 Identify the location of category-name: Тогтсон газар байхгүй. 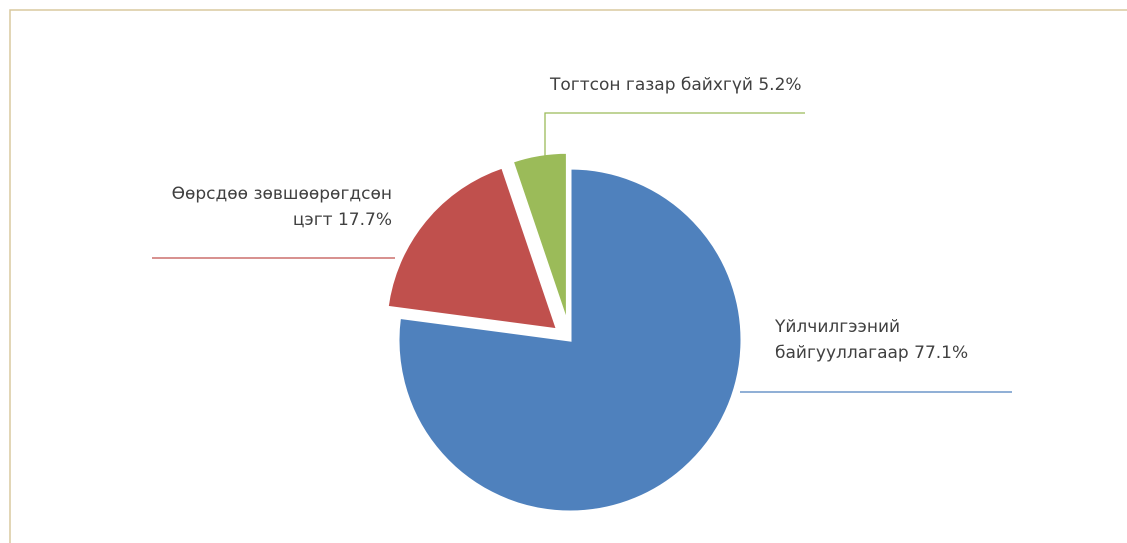
(651, 85).